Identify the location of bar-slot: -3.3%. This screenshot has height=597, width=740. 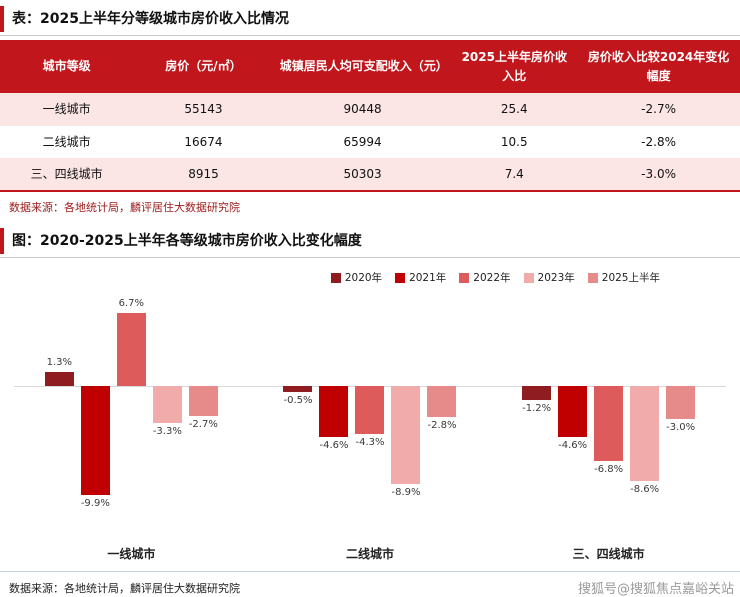
(167, 416).